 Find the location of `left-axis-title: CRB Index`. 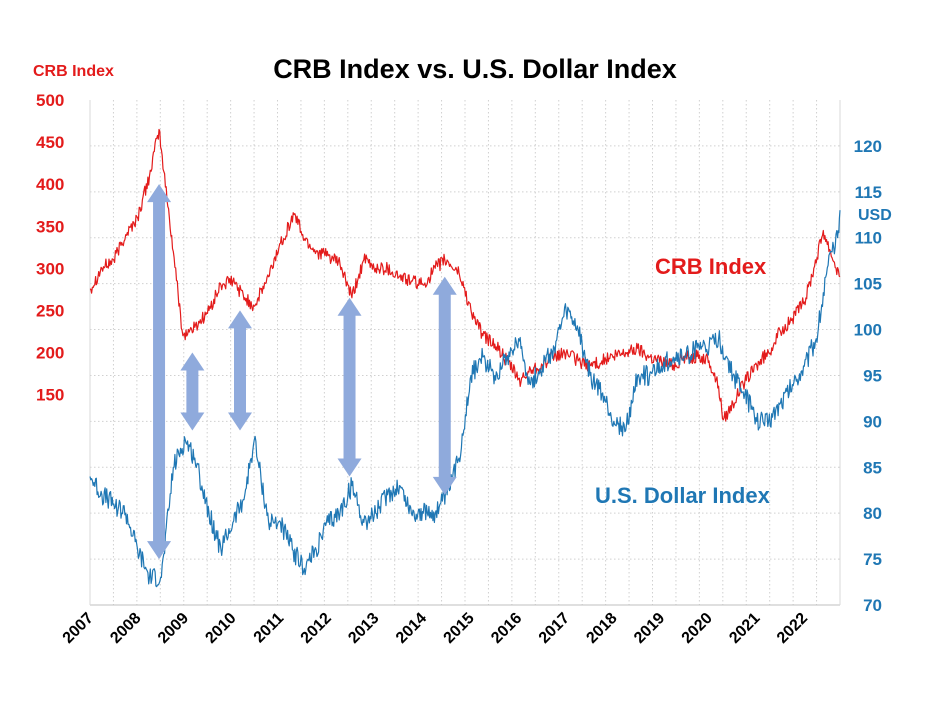

left-axis-title: CRB Index is located at coordinates (73, 71).